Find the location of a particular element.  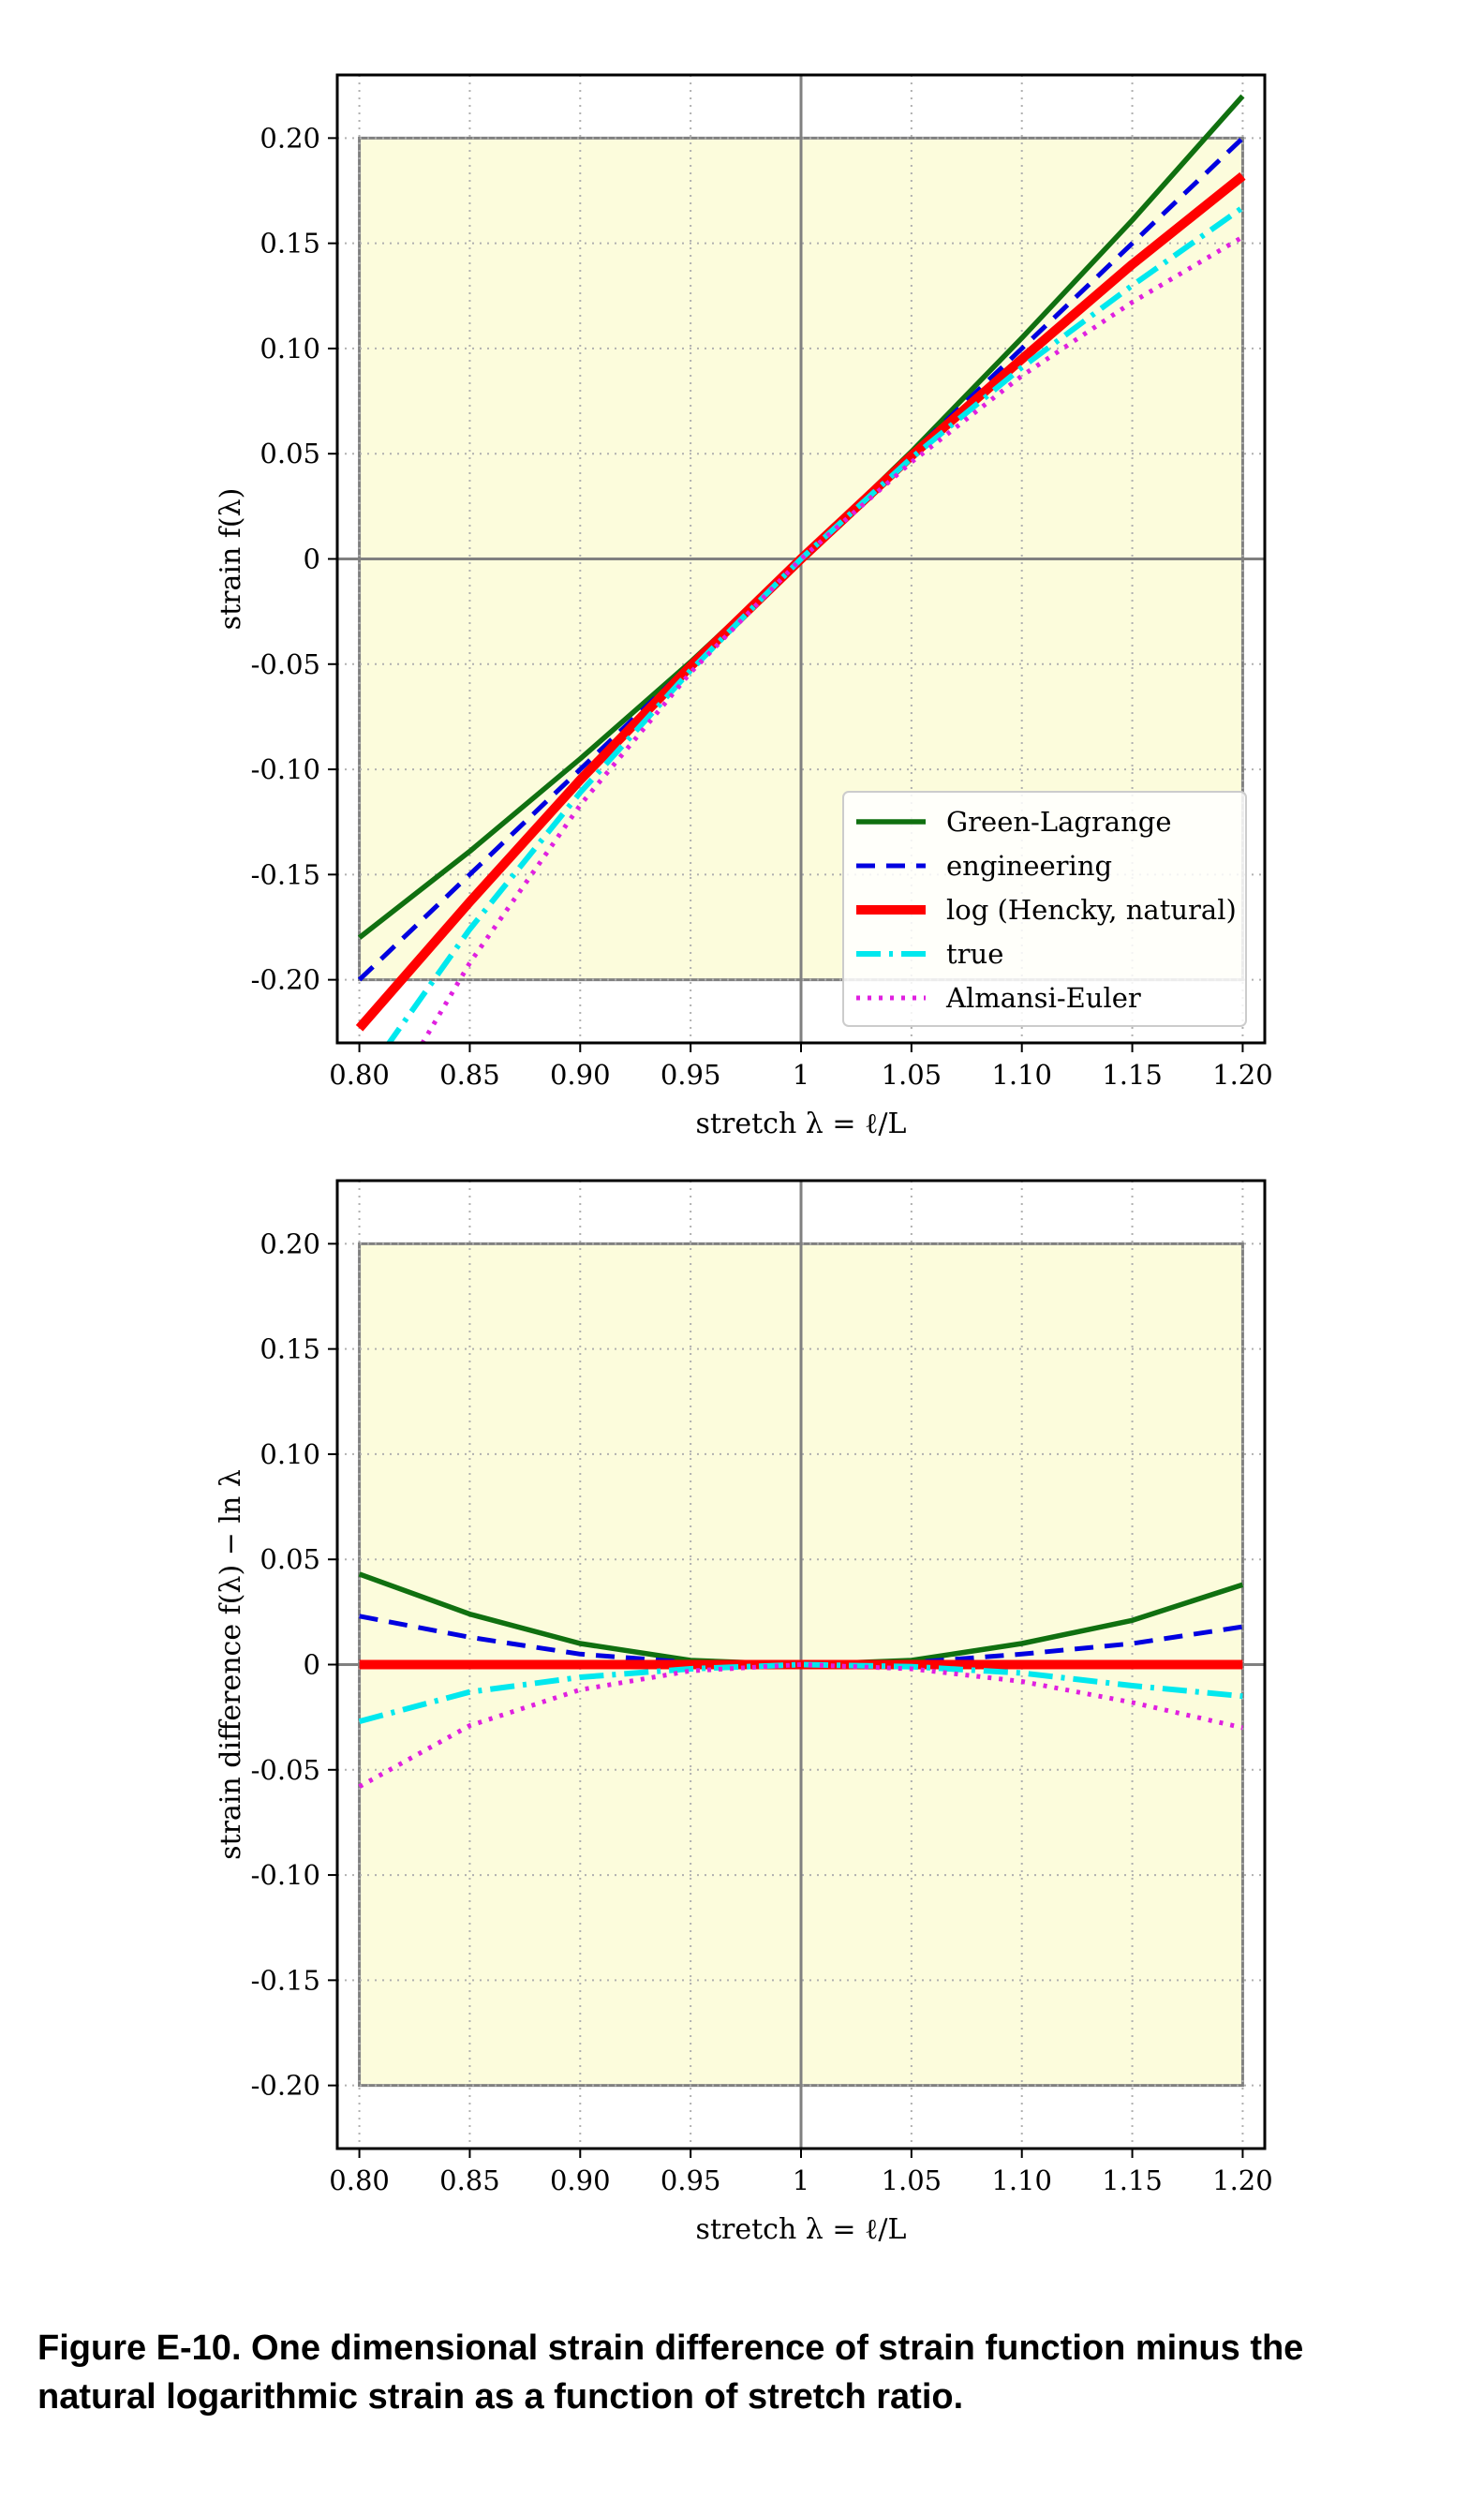

legend-label-2: log (Hencky, natural) is located at coordinates (1091, 910).